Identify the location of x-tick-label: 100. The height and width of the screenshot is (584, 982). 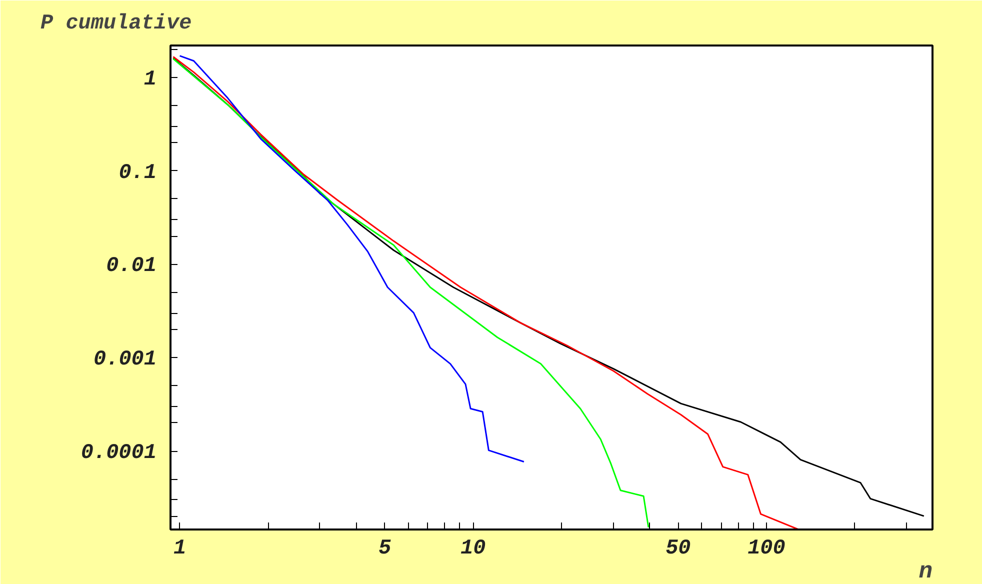
(767, 549).